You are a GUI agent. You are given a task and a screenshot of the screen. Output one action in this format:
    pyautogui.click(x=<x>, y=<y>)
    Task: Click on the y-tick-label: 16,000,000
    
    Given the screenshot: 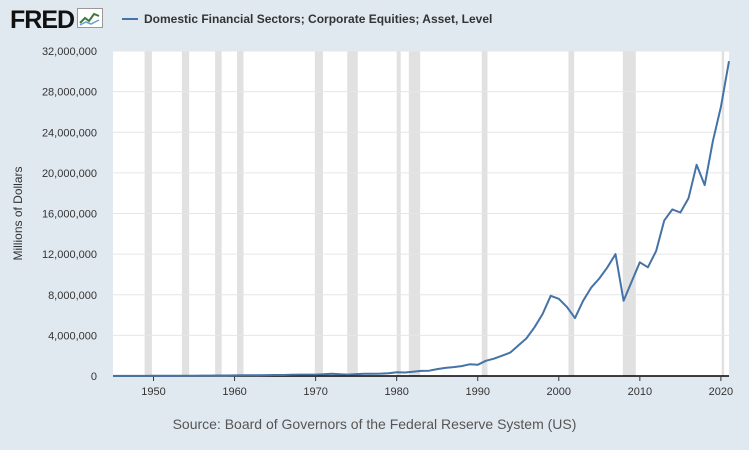 What is the action you would take?
    pyautogui.click(x=69, y=215)
    